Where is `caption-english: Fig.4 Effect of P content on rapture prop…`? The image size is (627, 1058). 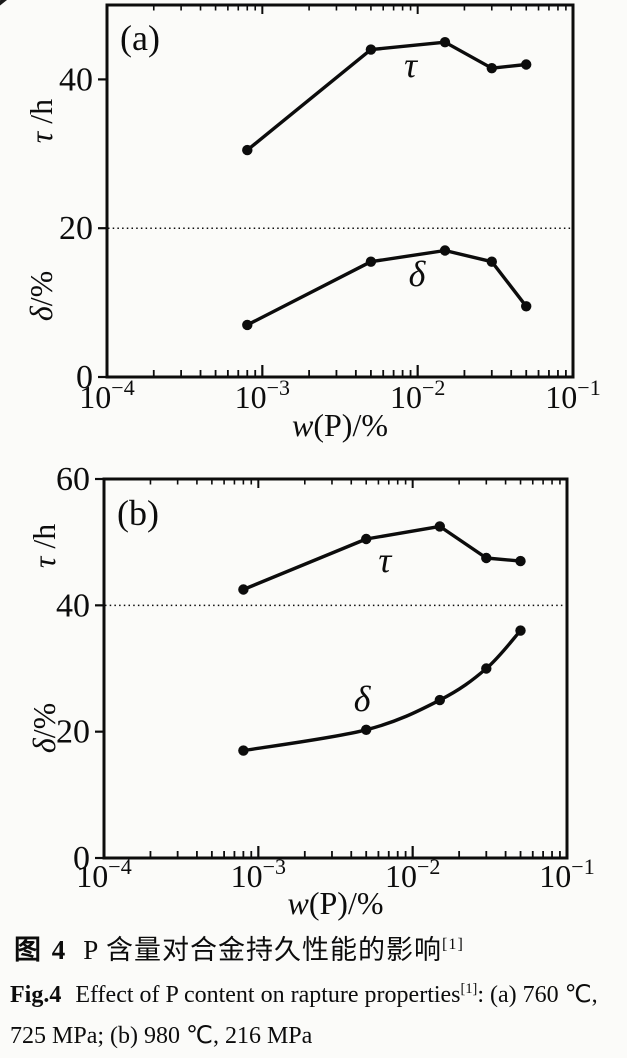 caption-english: Fig.4 Effect of P content on rapture prop… is located at coordinates (315, 1016).